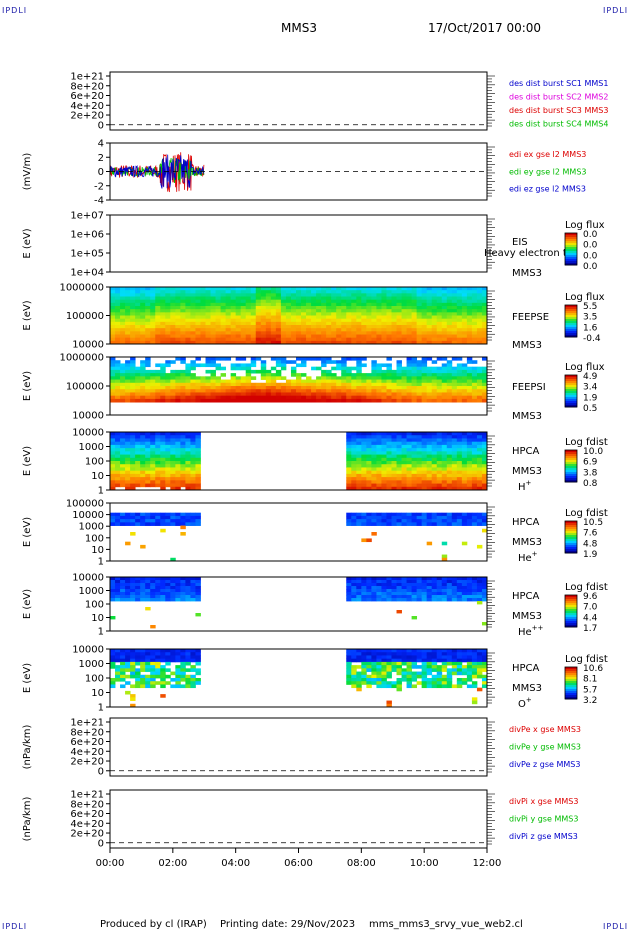 The height and width of the screenshot is (934, 630). I want to click on colorbar-title: Log flux, so click(585, 367).